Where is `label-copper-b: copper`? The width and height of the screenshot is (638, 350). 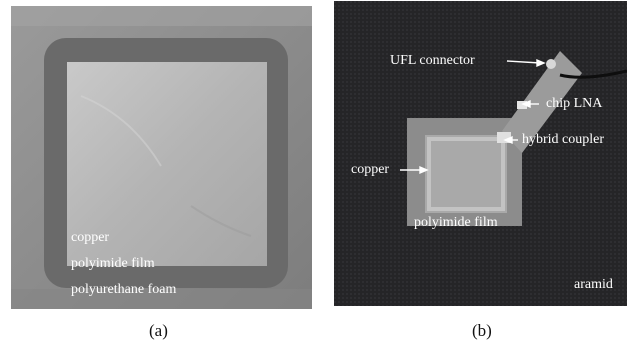 label-copper-b: copper is located at coordinates (370, 169).